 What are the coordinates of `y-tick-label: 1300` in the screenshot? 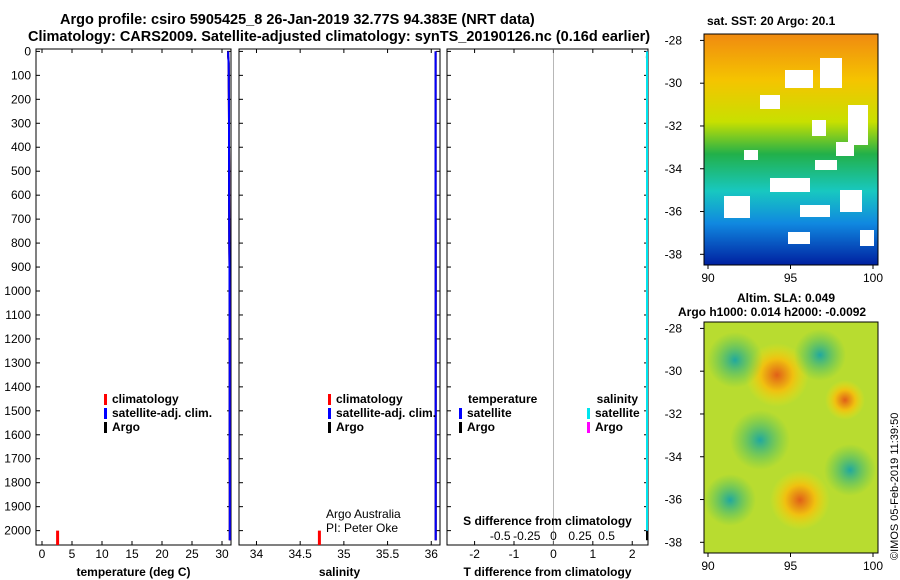 It's located at (17, 363).